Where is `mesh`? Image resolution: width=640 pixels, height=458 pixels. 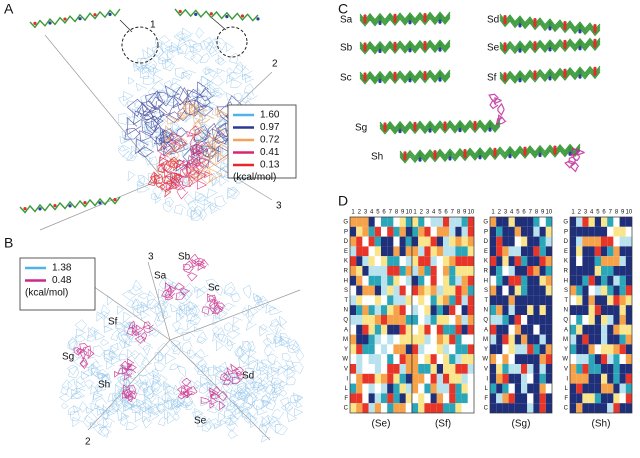 mesh is located at coordinates (187, 388).